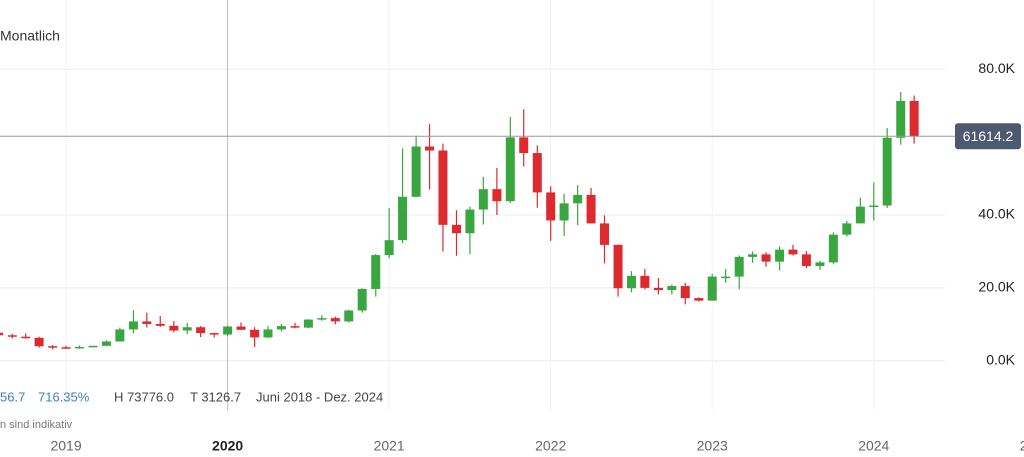 Image resolution: width=1024 pixels, height=457 pixels. I want to click on y-tick-label: 80.0K, so click(996, 68).